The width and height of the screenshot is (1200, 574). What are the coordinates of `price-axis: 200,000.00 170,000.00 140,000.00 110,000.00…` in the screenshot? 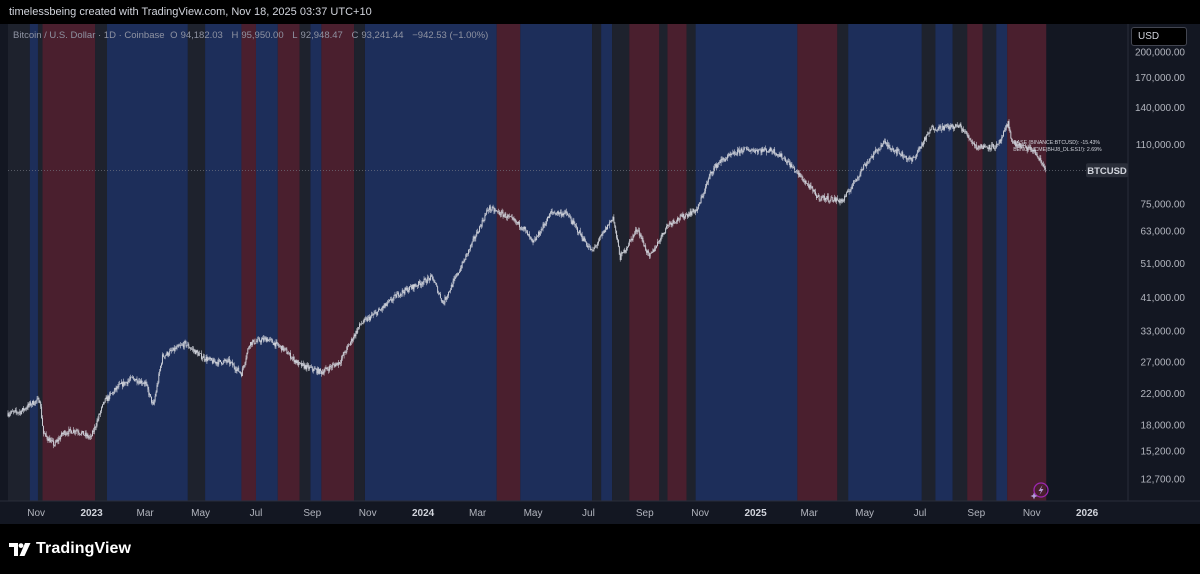 It's located at (1163, 274).